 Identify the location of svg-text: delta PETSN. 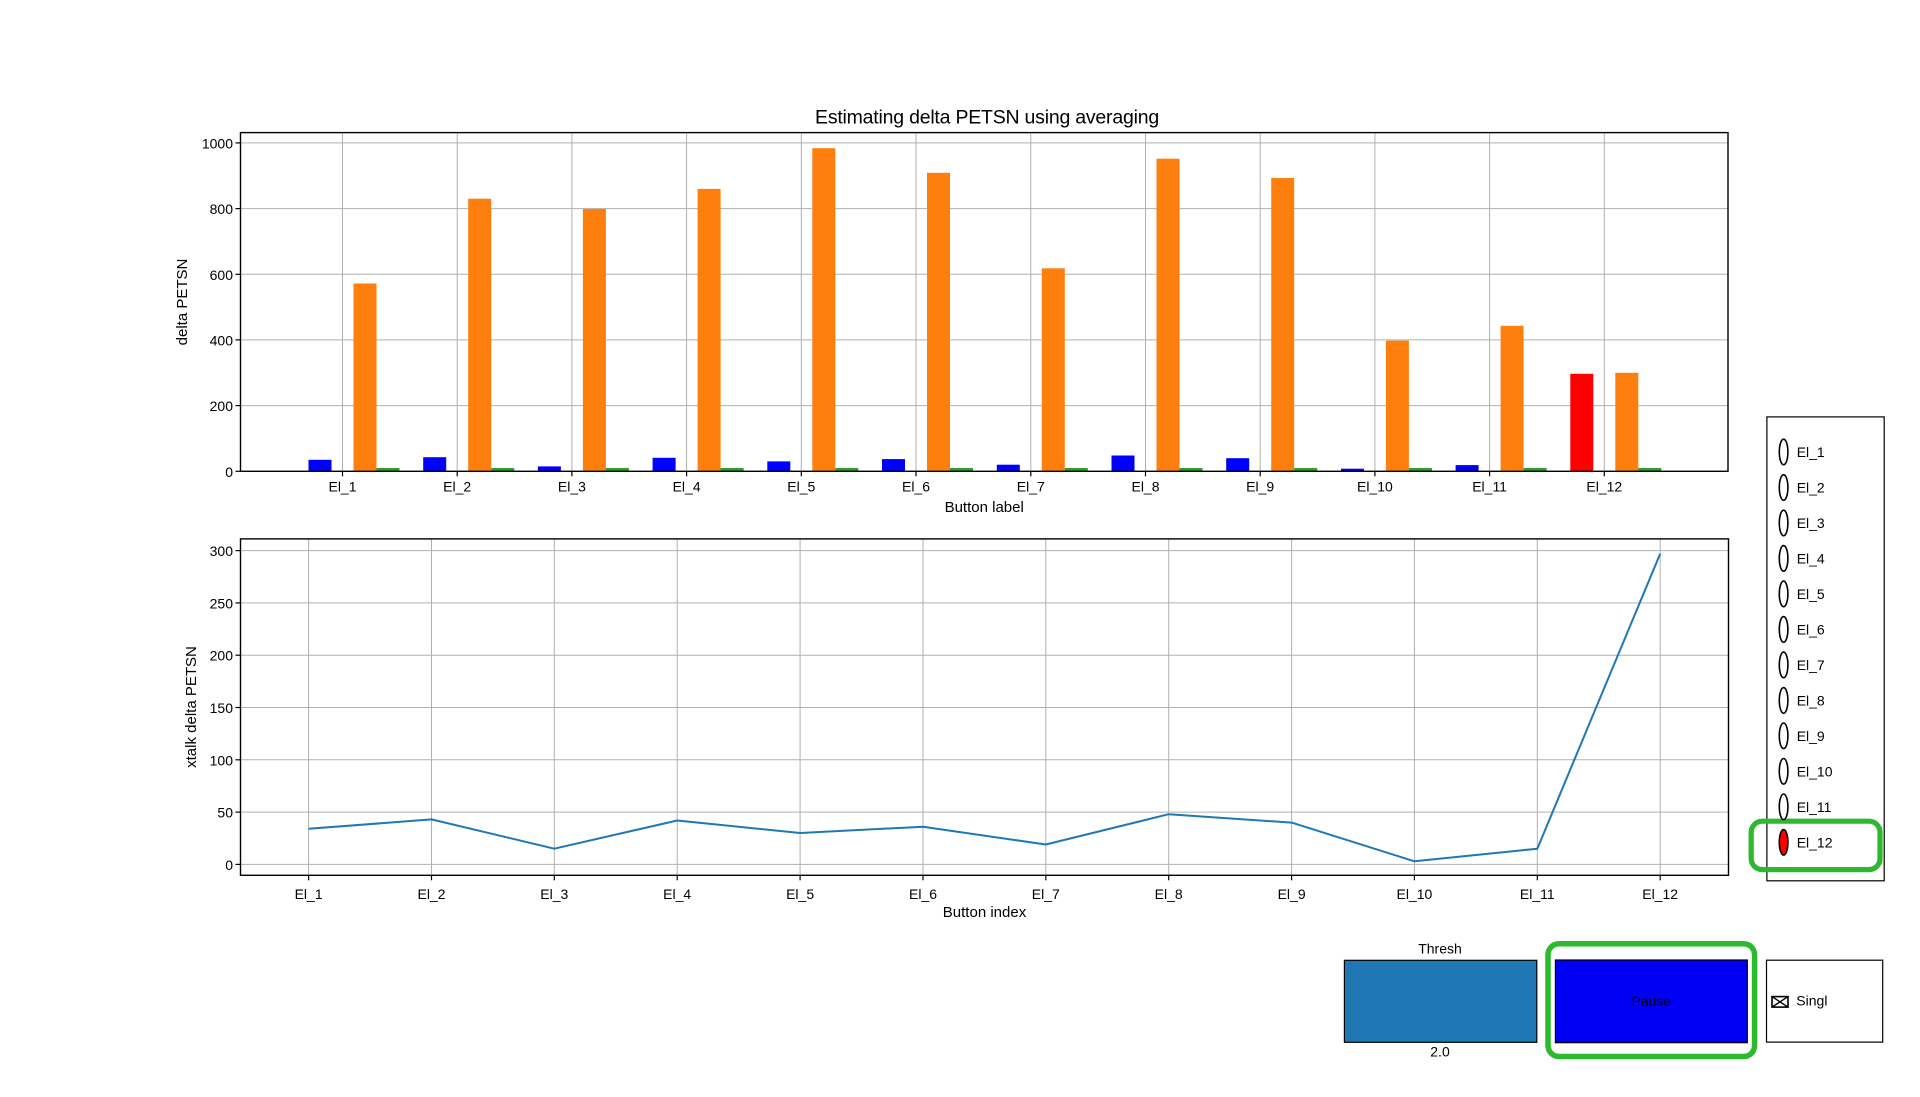
(182, 302).